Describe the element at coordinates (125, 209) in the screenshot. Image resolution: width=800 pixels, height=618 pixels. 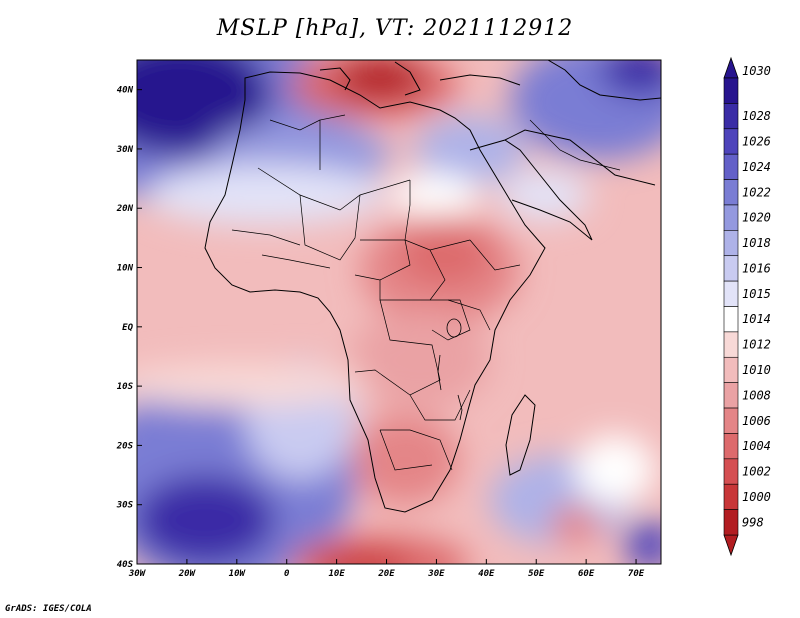
I see `lat-tick-label: 20N` at that location.